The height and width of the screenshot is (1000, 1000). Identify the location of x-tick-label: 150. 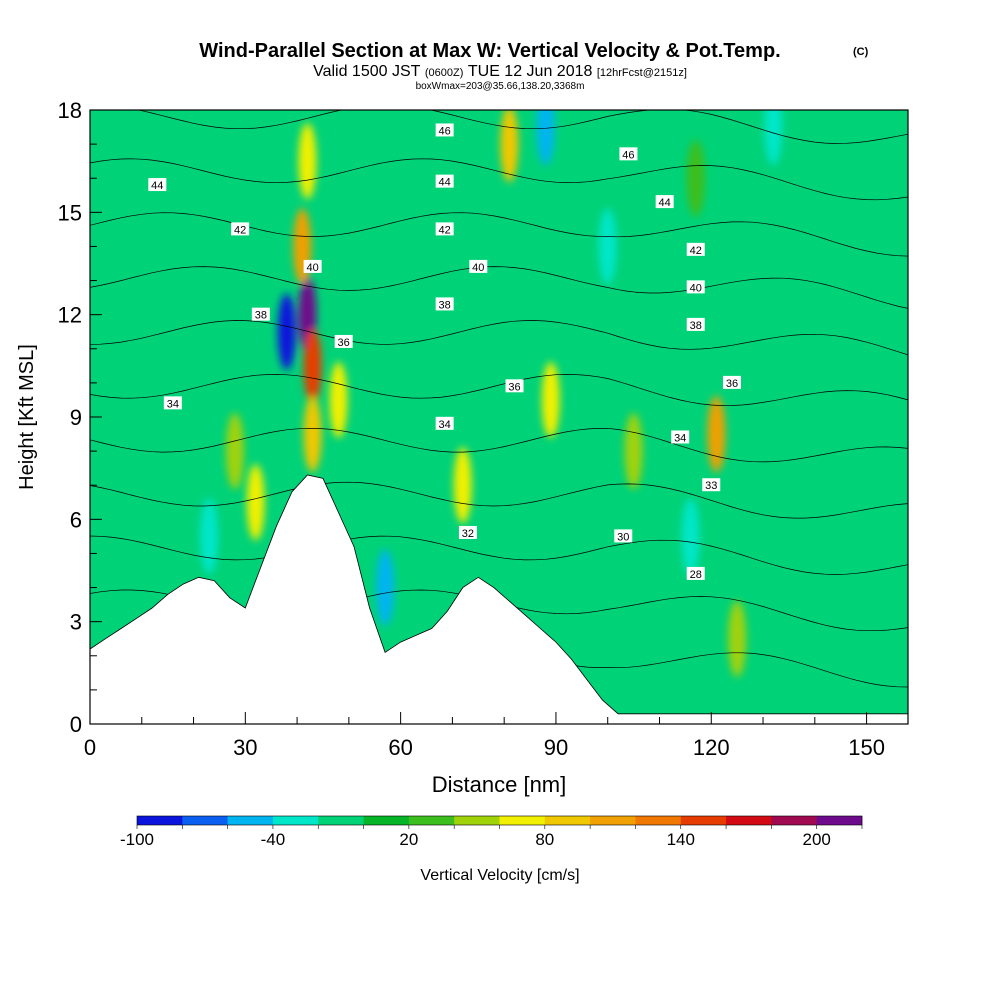
(866, 747).